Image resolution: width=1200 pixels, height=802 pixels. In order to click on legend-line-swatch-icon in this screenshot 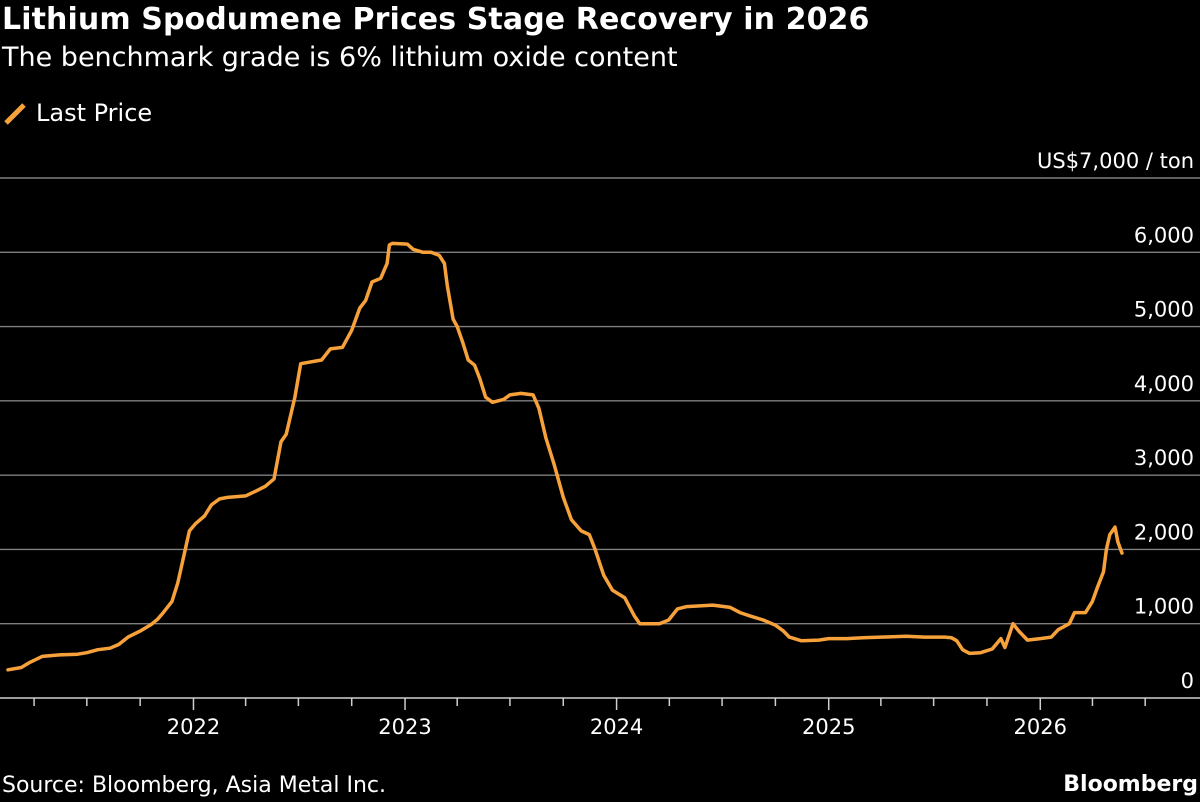, I will do `click(15, 114)`.